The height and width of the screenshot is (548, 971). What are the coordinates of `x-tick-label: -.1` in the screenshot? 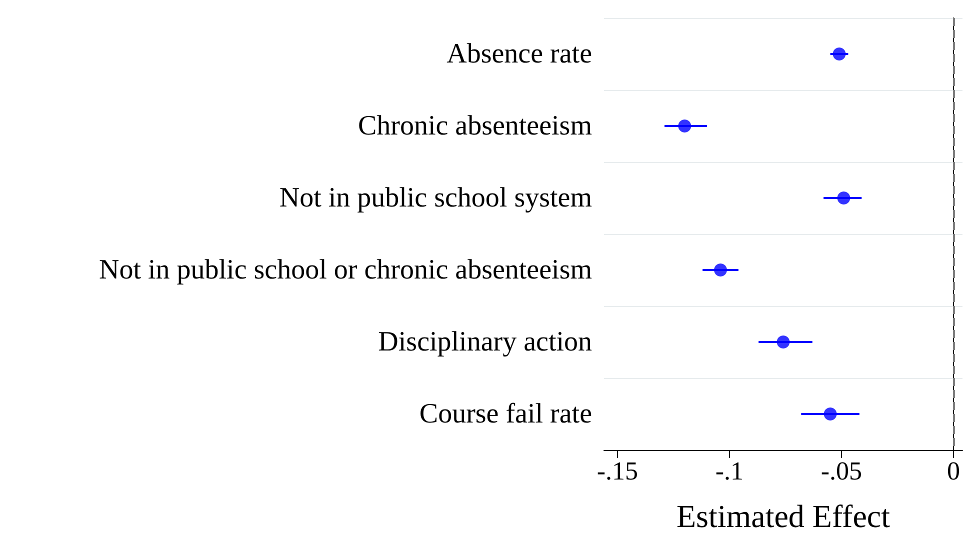 It's located at (729, 471).